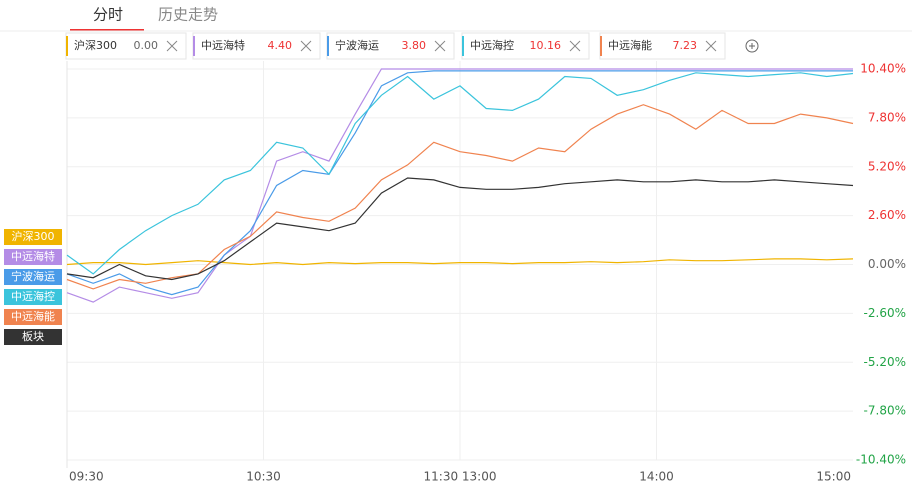 The width and height of the screenshot is (912, 489). I want to click on y-tick-label: -2.60%, so click(885, 313).